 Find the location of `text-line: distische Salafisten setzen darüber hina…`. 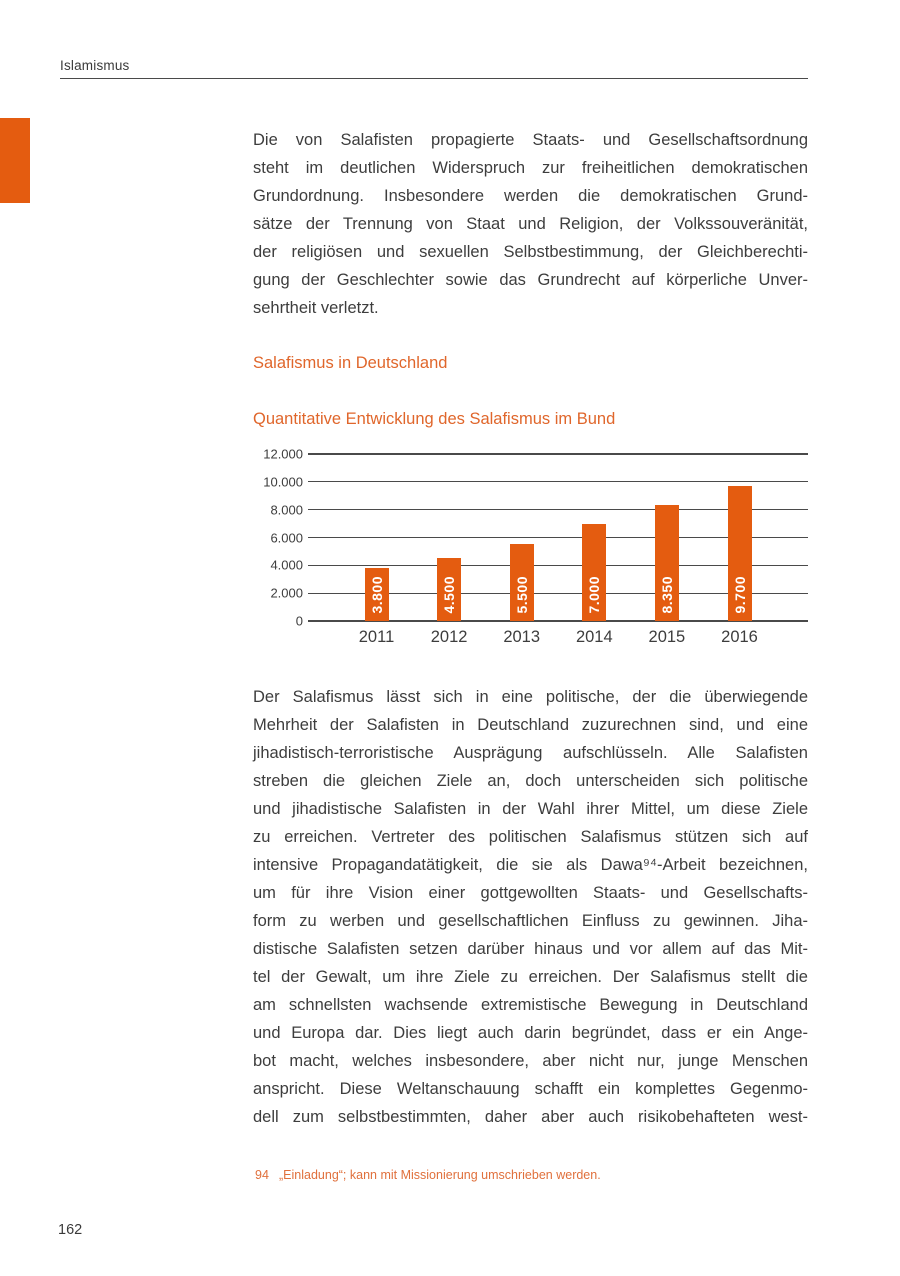

text-line: distische Salafisten setzen darüber hina… is located at coordinates (530, 949).